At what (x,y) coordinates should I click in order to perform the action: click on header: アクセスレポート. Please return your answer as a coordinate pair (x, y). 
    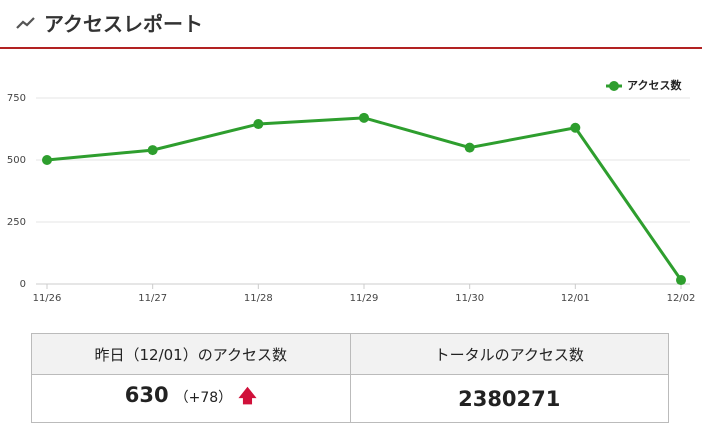
    Looking at the image, I should click on (351, 24).